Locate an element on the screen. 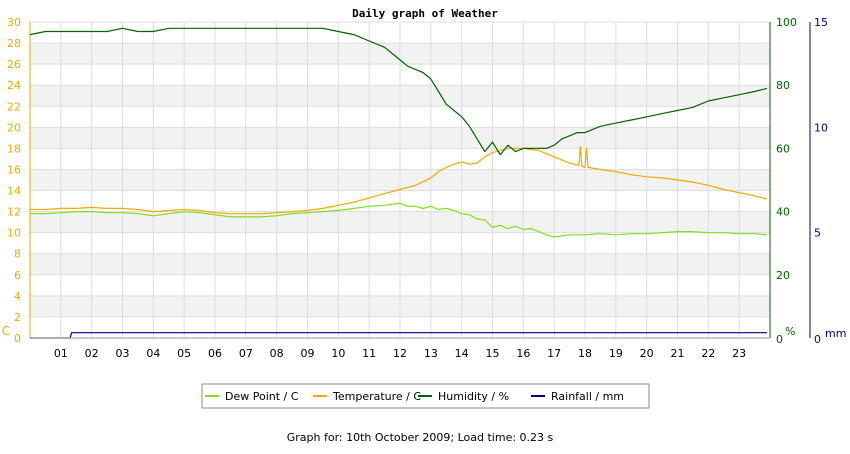  left-axis-tick-label: 12 is located at coordinates (14, 212).